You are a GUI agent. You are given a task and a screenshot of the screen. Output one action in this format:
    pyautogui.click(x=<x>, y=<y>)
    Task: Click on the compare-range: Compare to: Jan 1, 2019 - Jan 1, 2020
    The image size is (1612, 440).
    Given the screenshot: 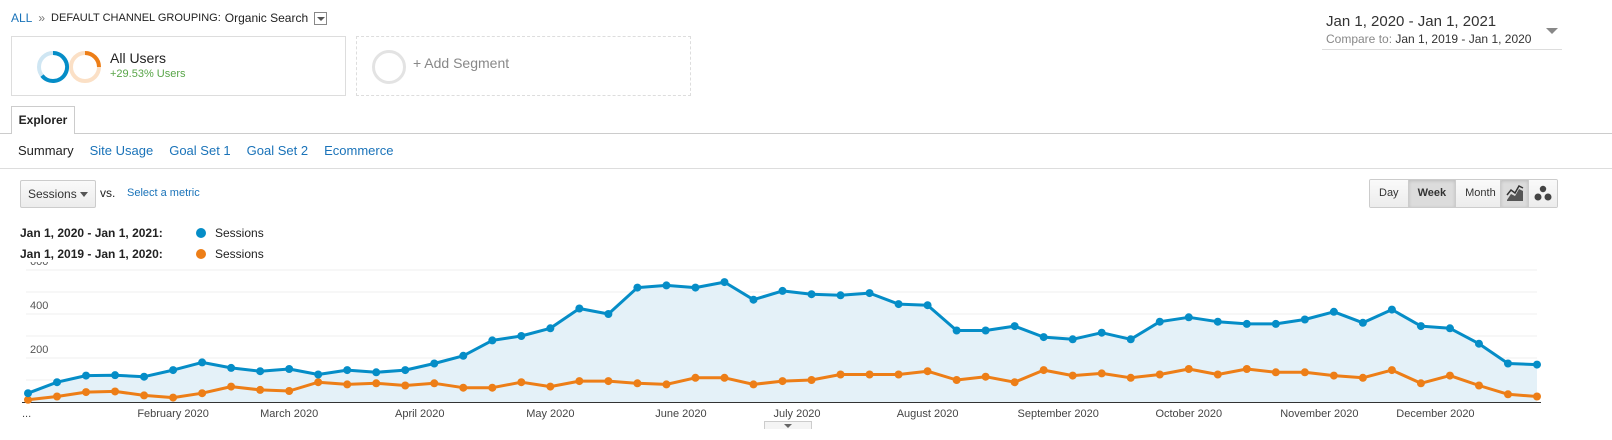 What is the action you would take?
    pyautogui.click(x=1428, y=39)
    